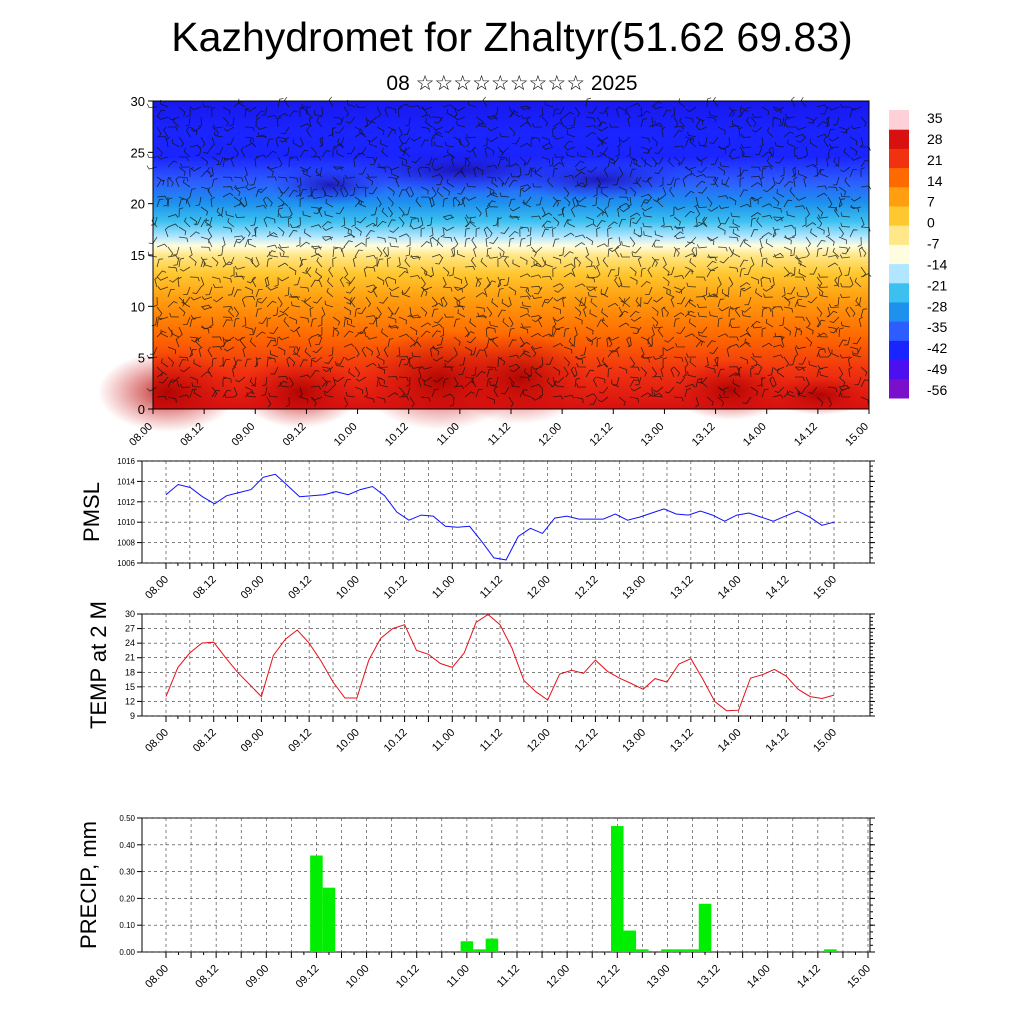 The width and height of the screenshot is (1024, 1024). What do you see at coordinates (682, 588) in the screenshot?
I see `x-tick-label: 13.12` at bounding box center [682, 588].